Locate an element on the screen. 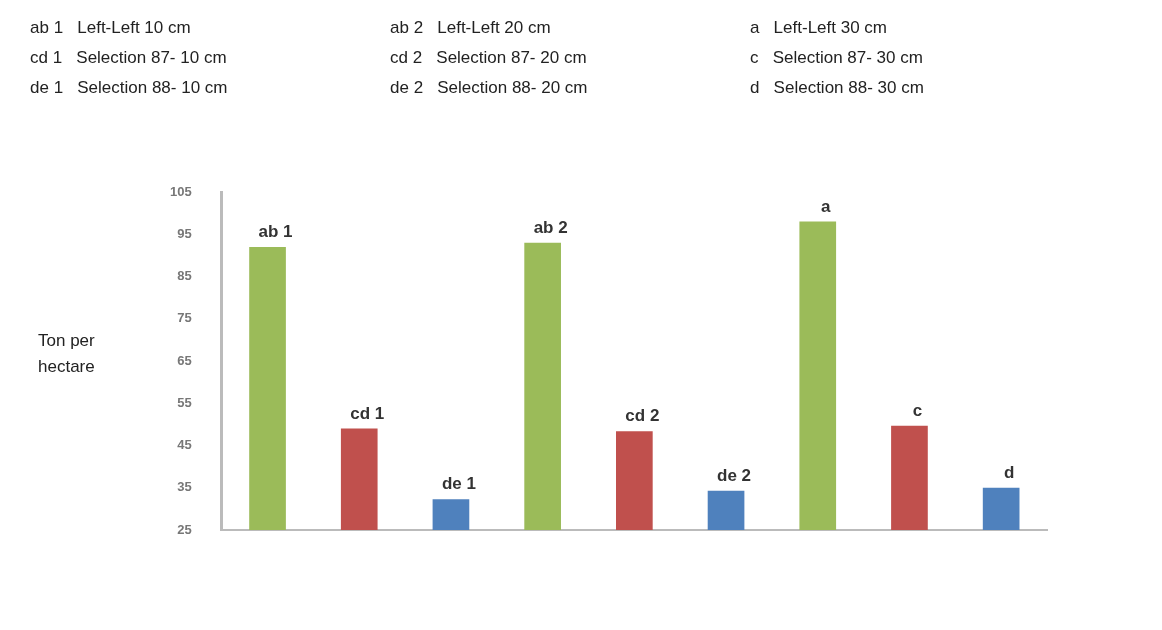 The width and height of the screenshot is (1162, 630). data-label: ab 1 is located at coordinates (275, 232).